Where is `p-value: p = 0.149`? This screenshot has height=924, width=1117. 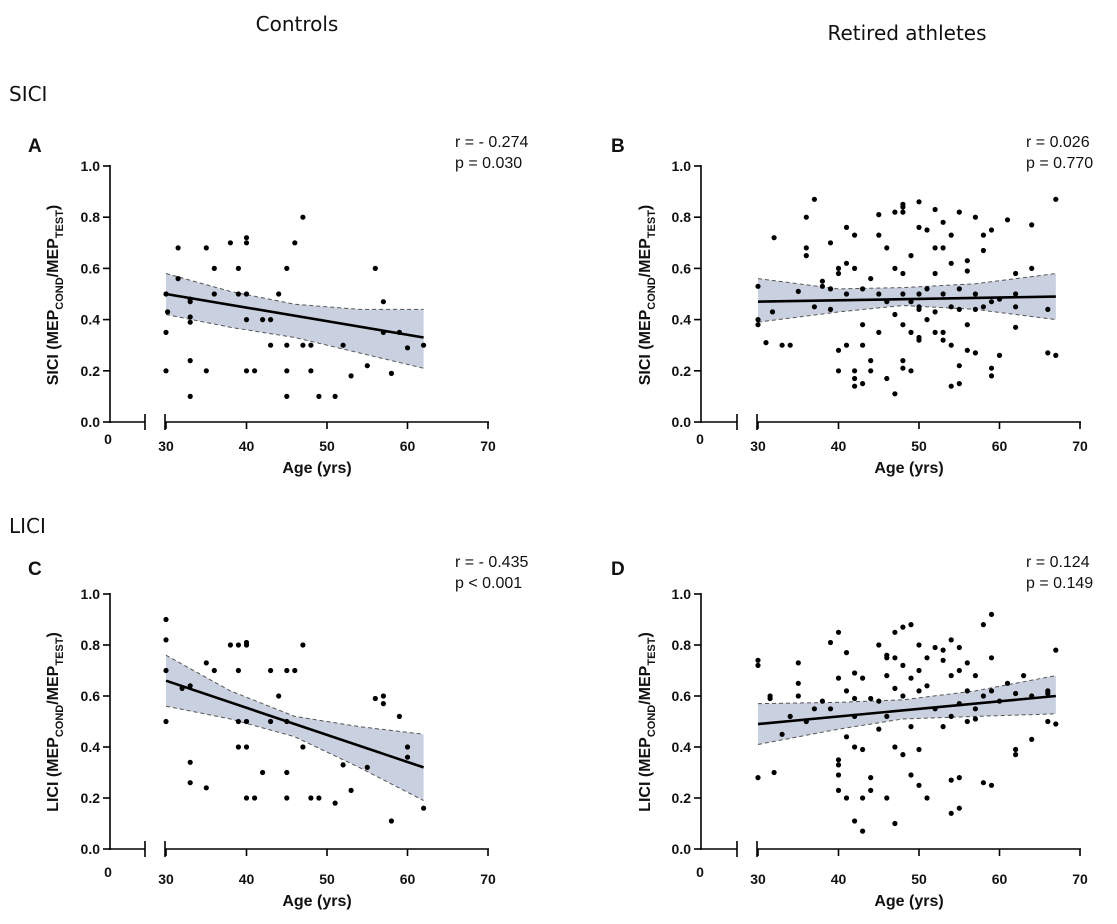
p-value: p = 0.149 is located at coordinates (1059, 583).